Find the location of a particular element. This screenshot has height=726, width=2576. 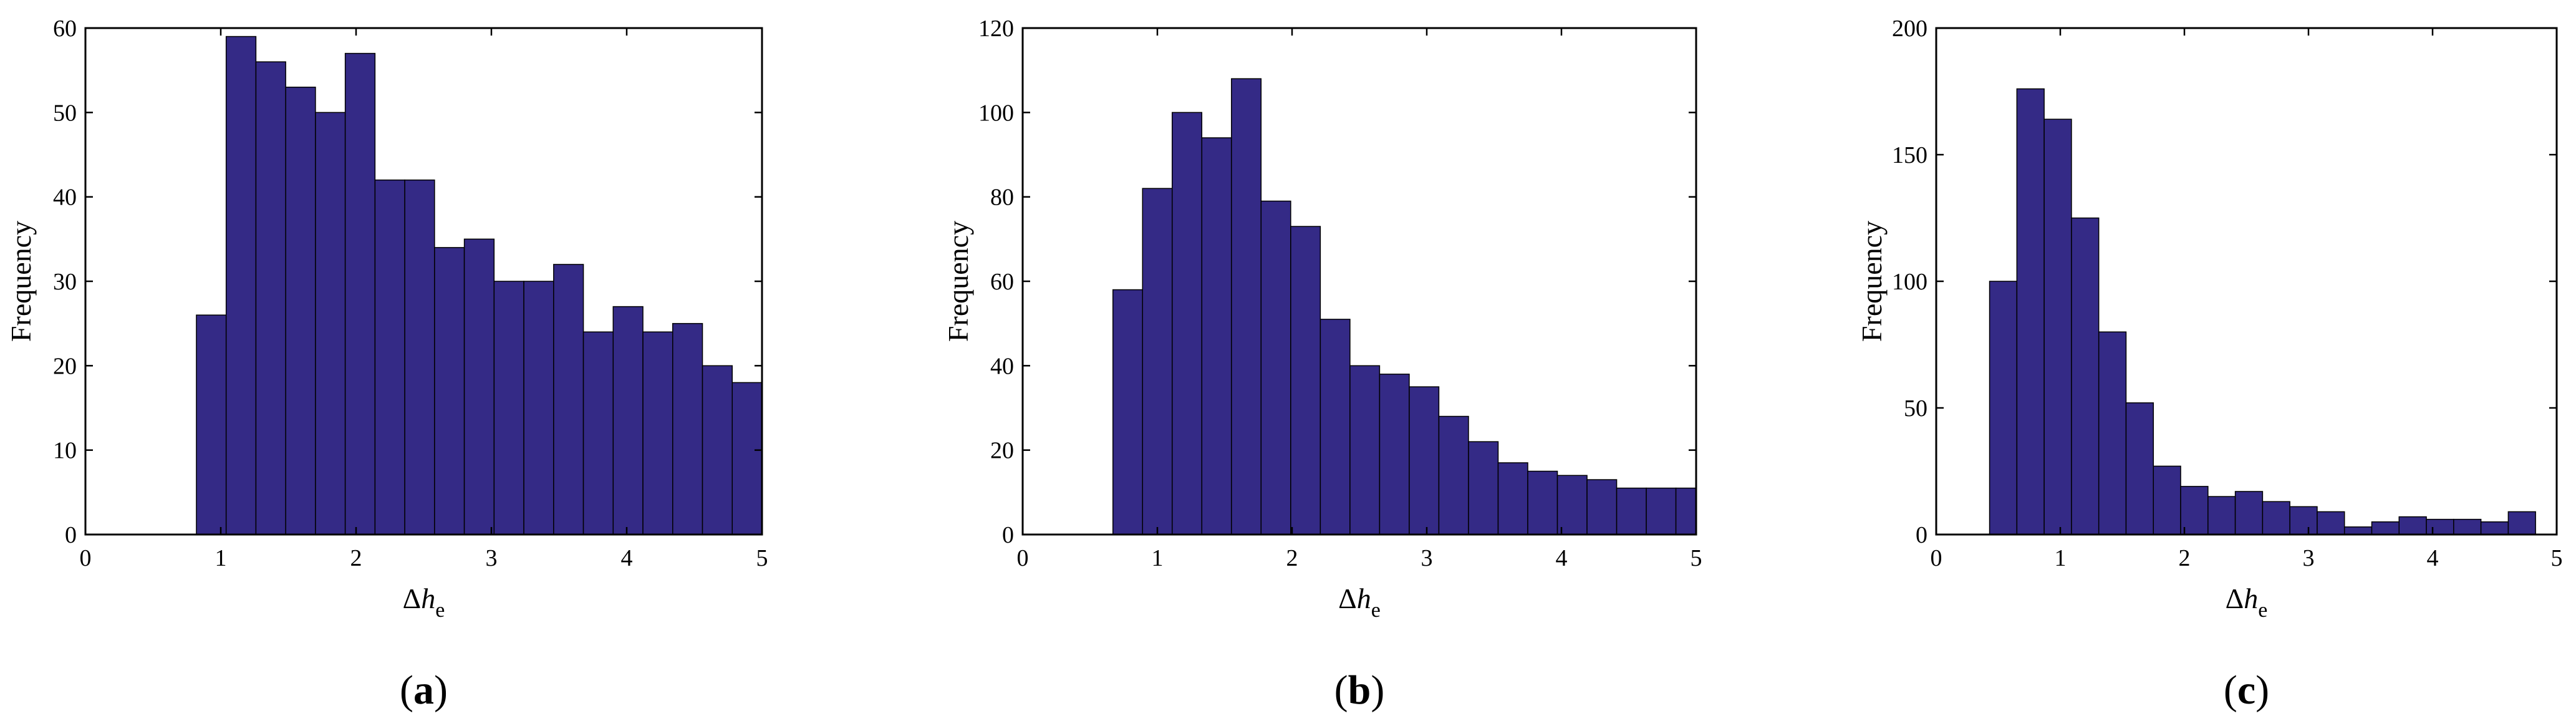

panel-label: (c) is located at coordinates (2246, 690).